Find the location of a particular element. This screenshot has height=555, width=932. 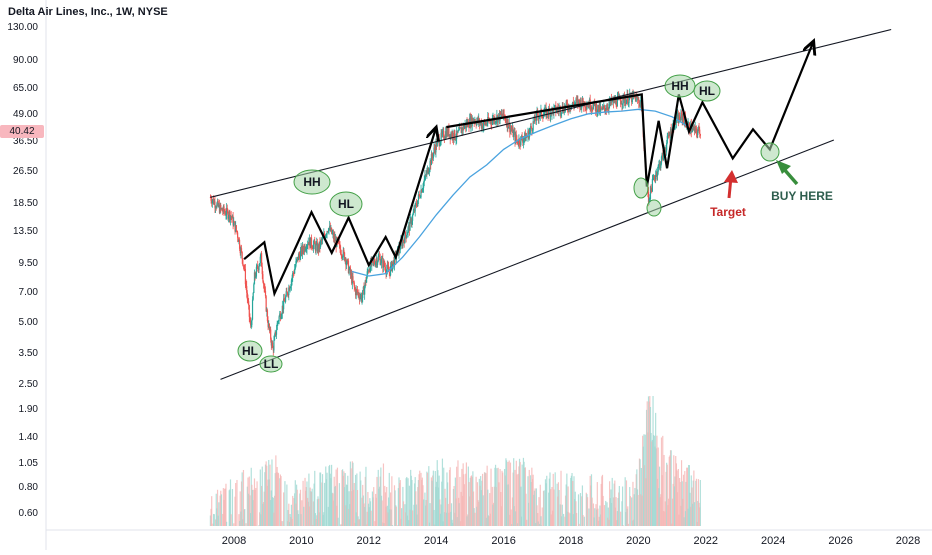

x-tick-label: 2022 is located at coordinates (706, 541).